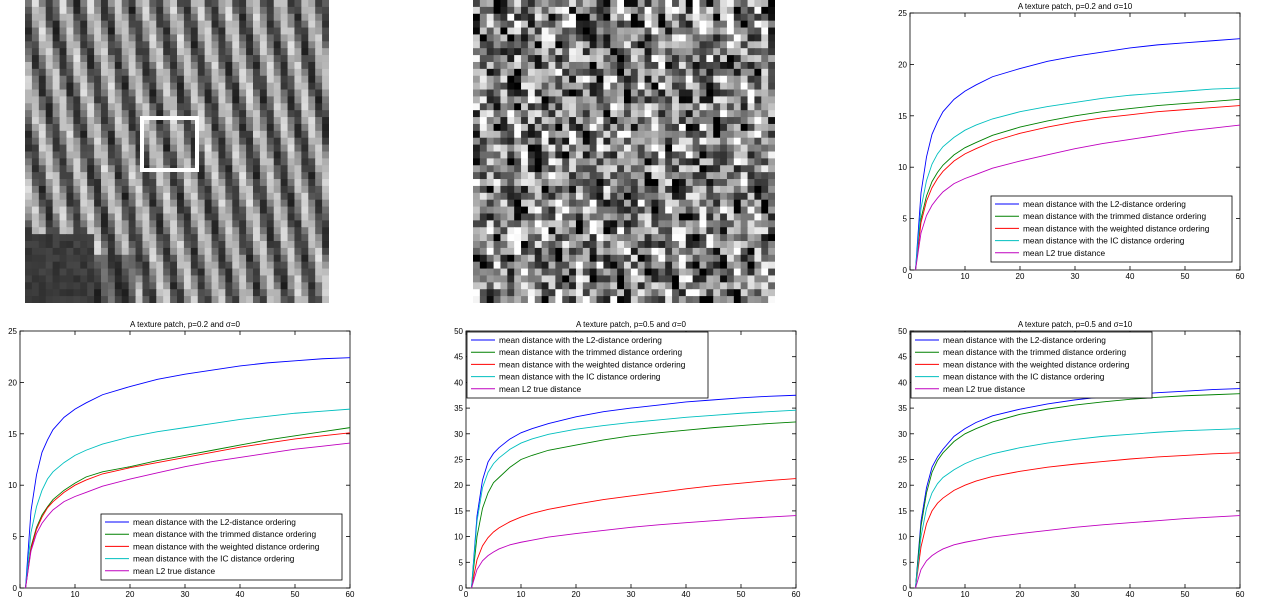  I want to click on chart-title: A texture patch, p=0.2 and σ=10, so click(1075, 6).